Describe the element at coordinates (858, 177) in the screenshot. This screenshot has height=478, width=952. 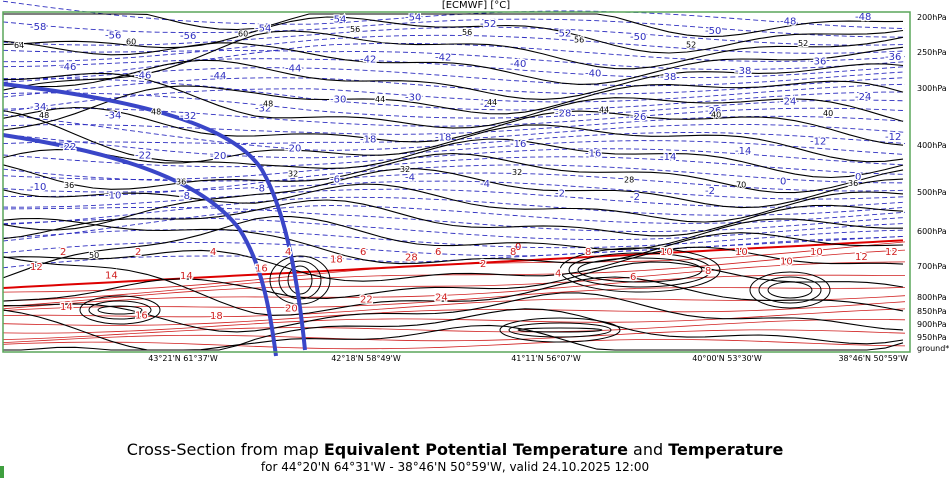
I see `temperature-label: 0` at that location.